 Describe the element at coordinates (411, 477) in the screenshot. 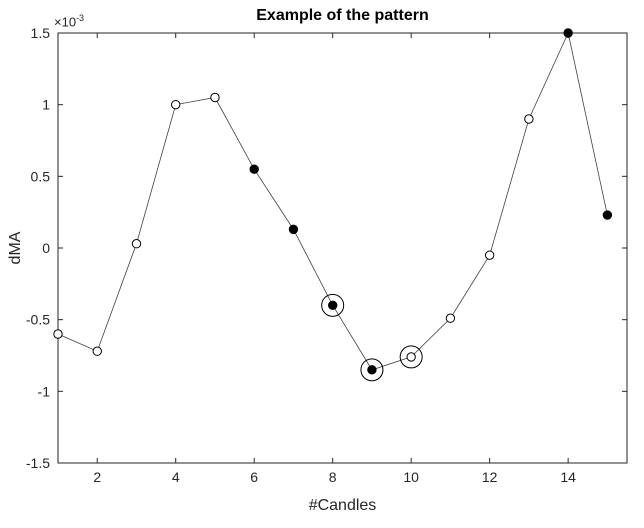

I see `x-tick-label: 10` at that location.